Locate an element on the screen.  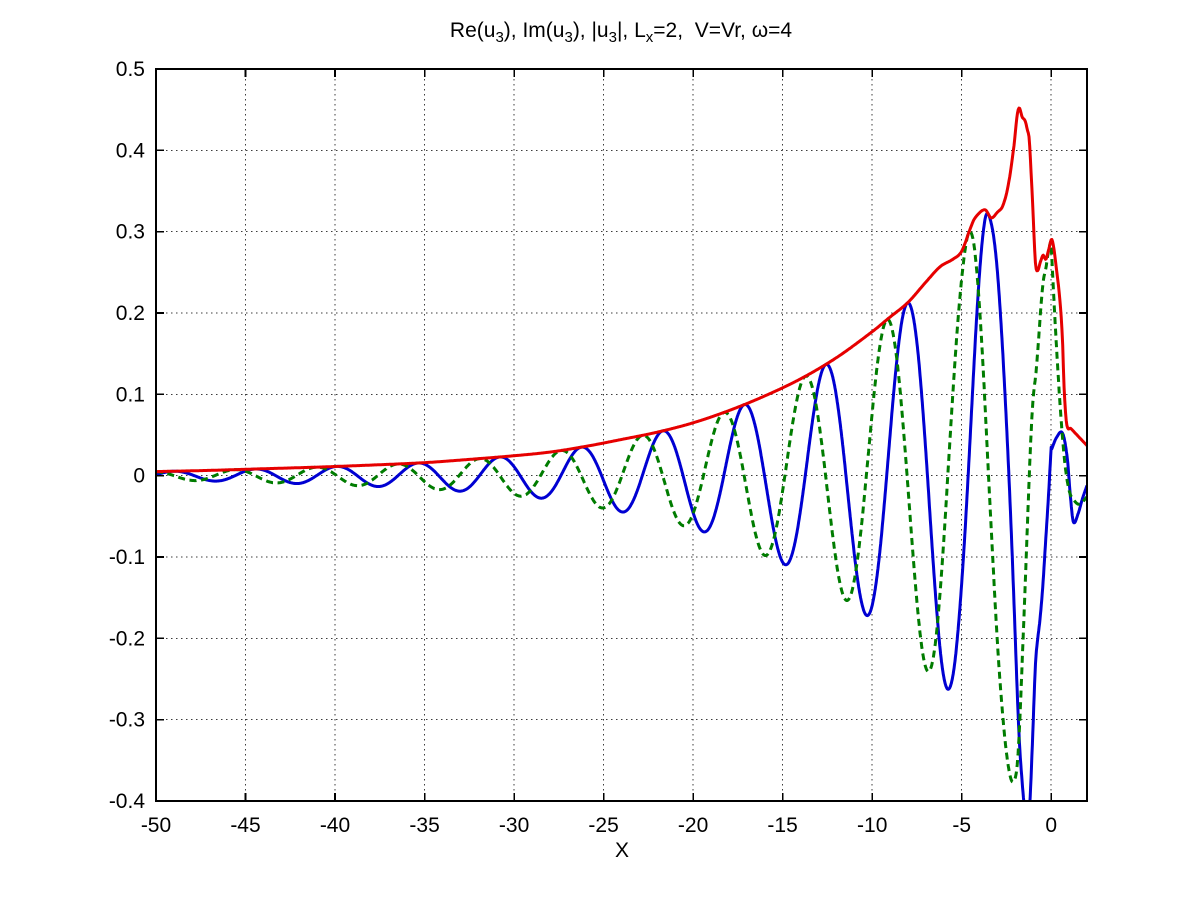
title-text: =2, V=Vr, ω=4 is located at coordinates (722, 30).